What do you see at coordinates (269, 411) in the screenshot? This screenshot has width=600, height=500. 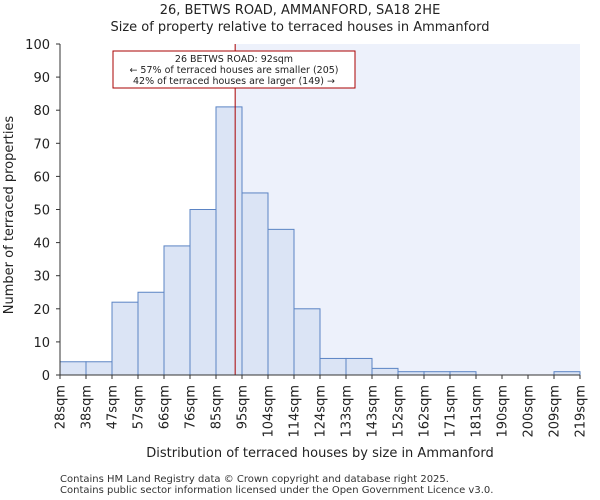 I see `x-tick-label: 104sqm` at bounding box center [269, 411].